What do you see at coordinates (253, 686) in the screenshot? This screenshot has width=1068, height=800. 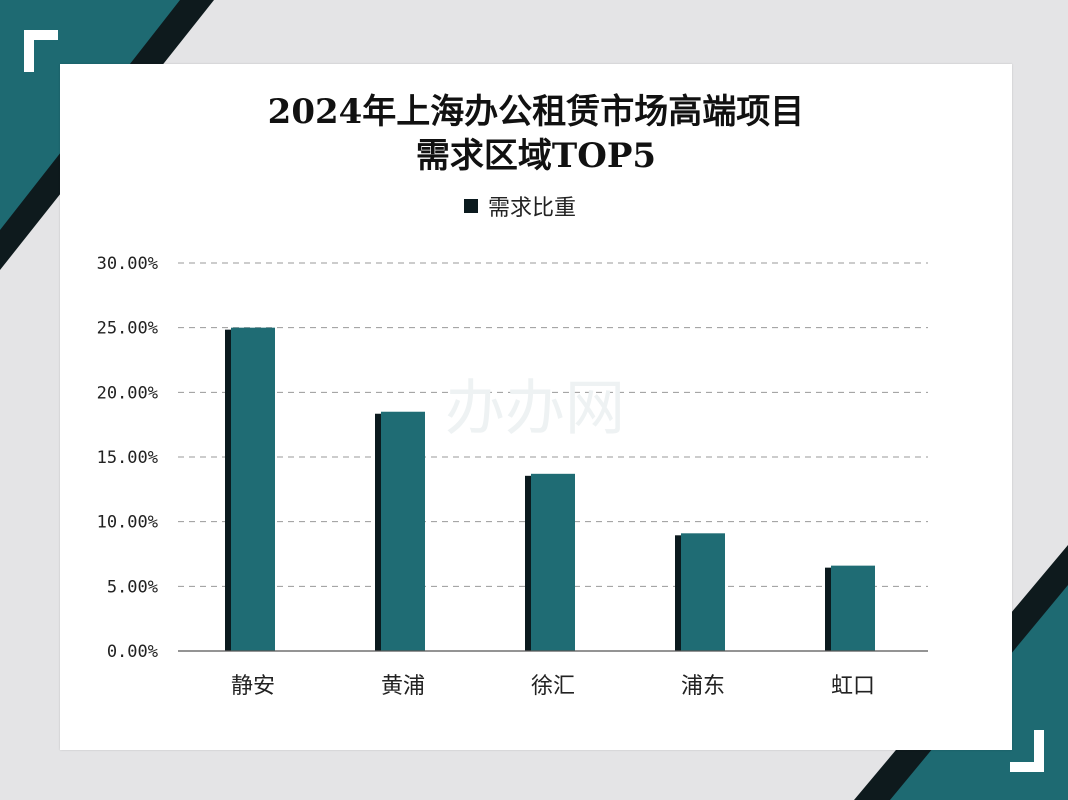 I see `x-tick-label: 静安` at bounding box center [253, 686].